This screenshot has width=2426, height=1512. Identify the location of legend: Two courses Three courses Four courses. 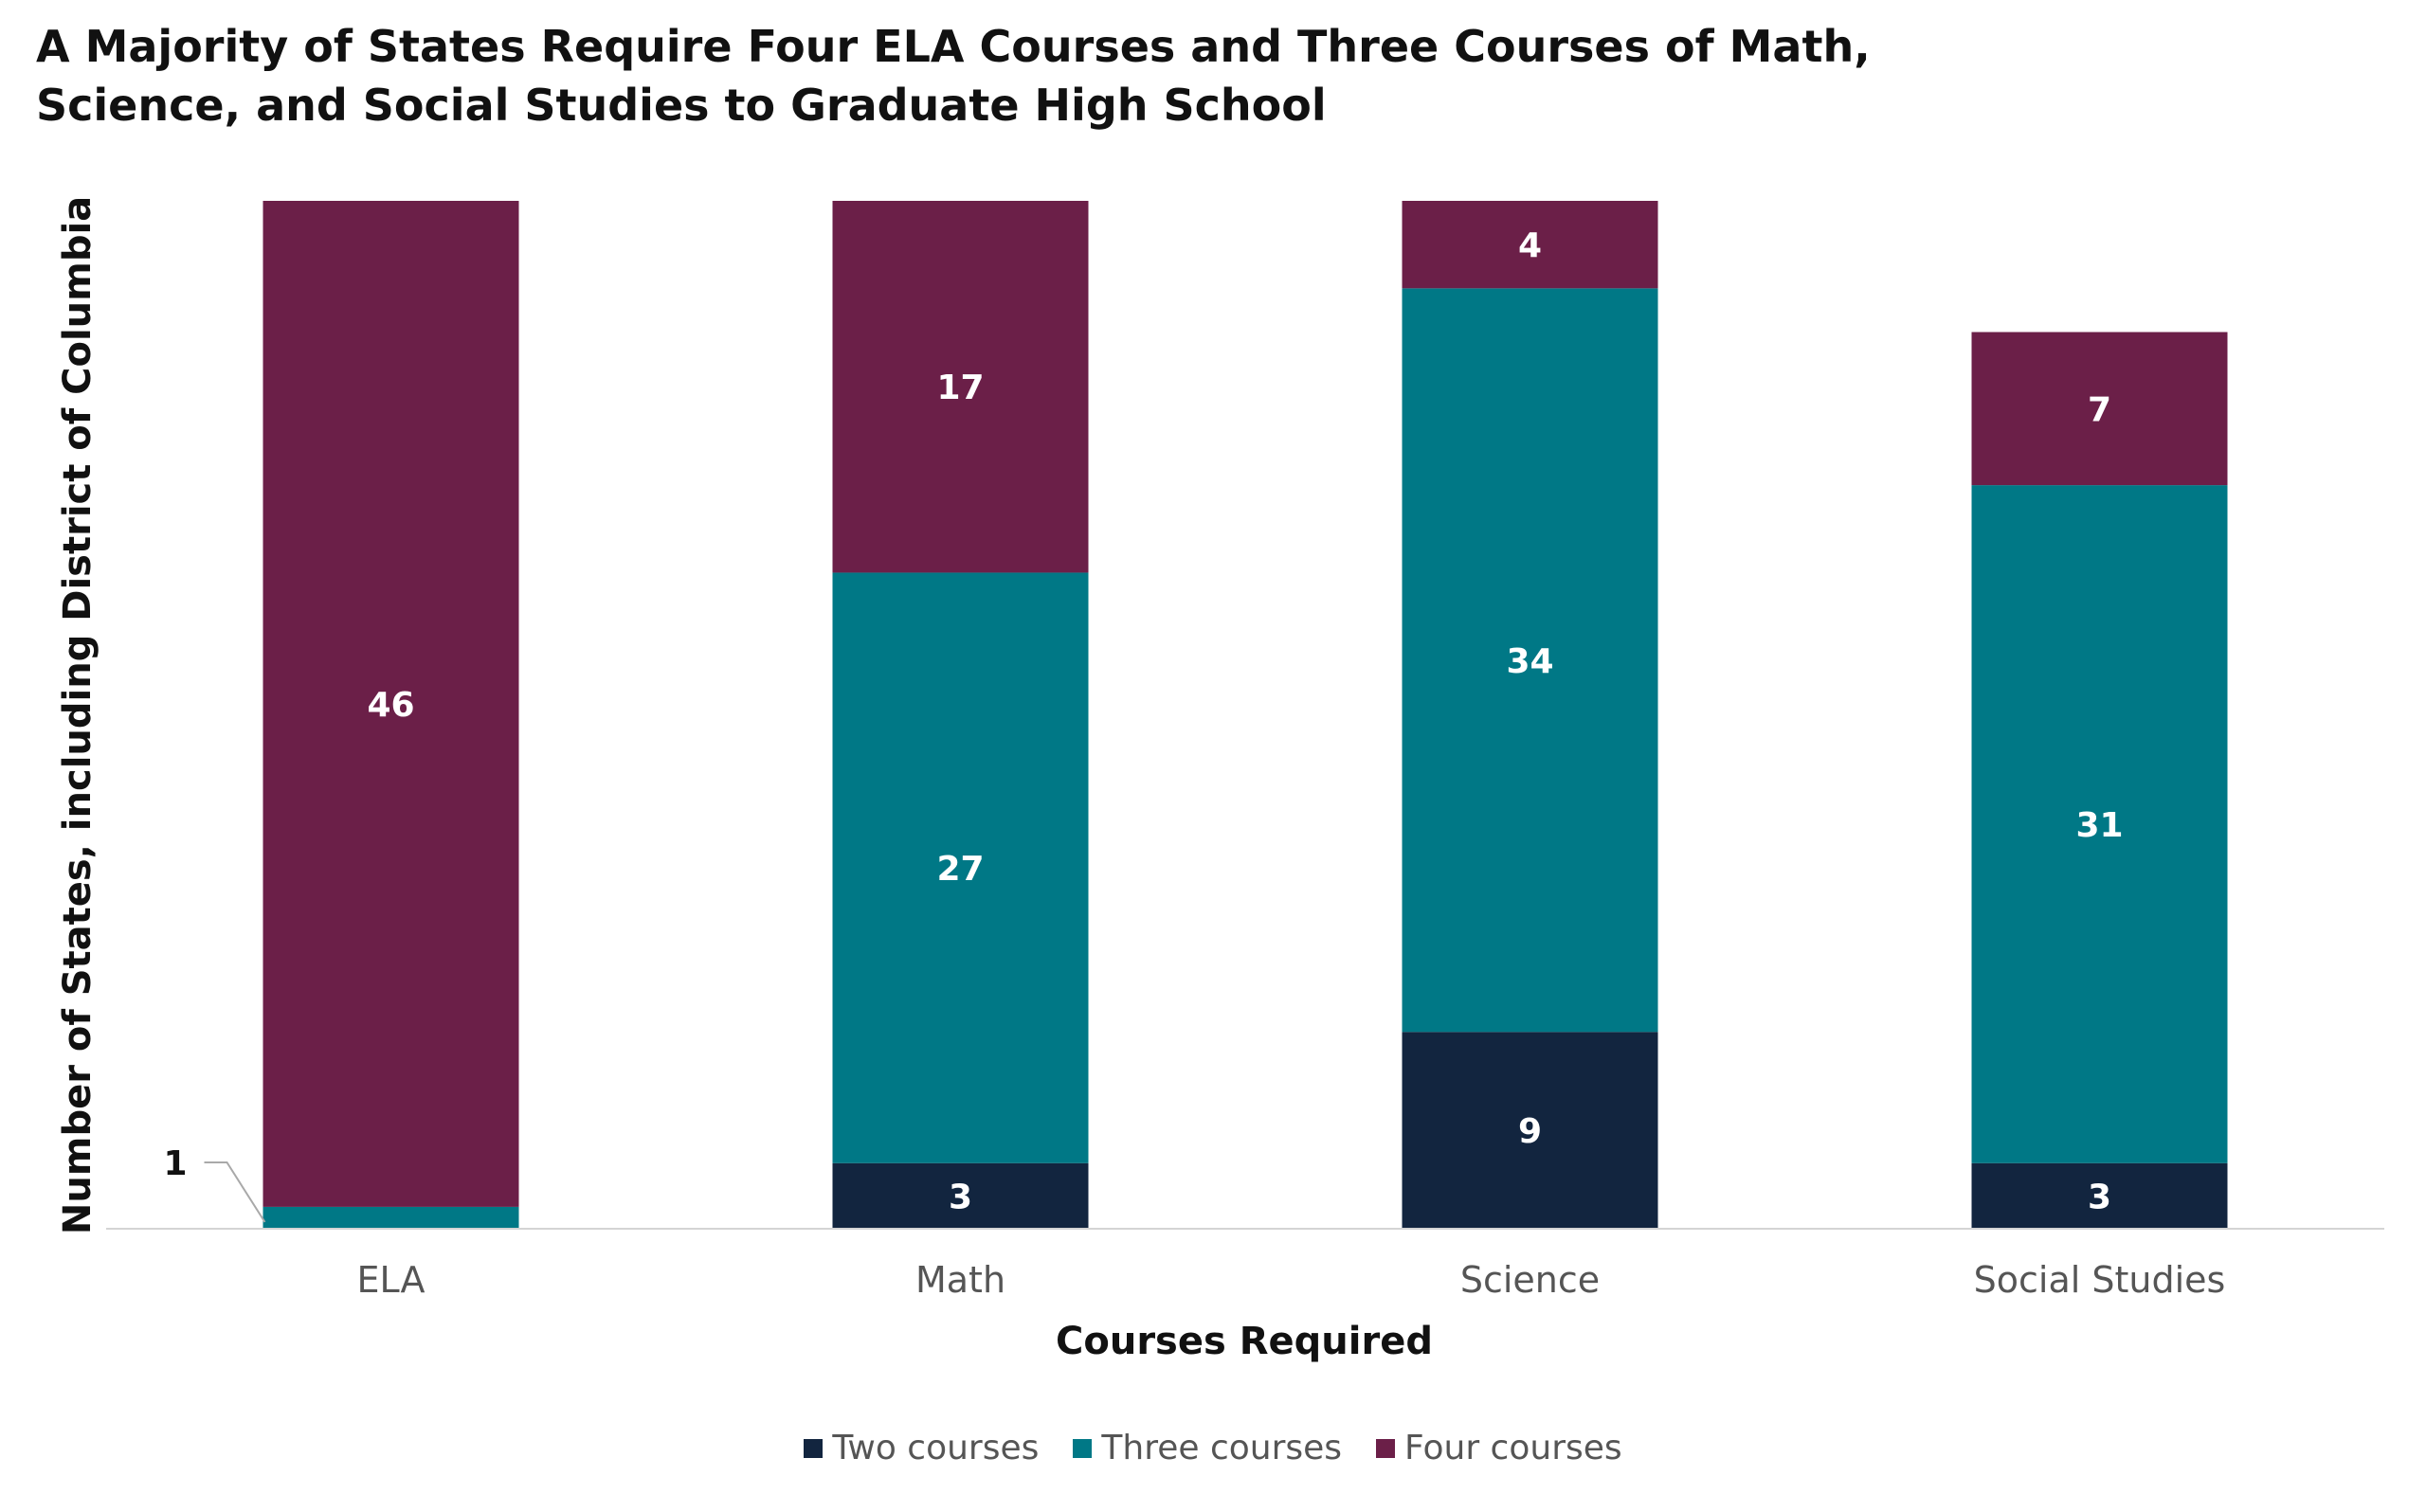
(1213, 1448).